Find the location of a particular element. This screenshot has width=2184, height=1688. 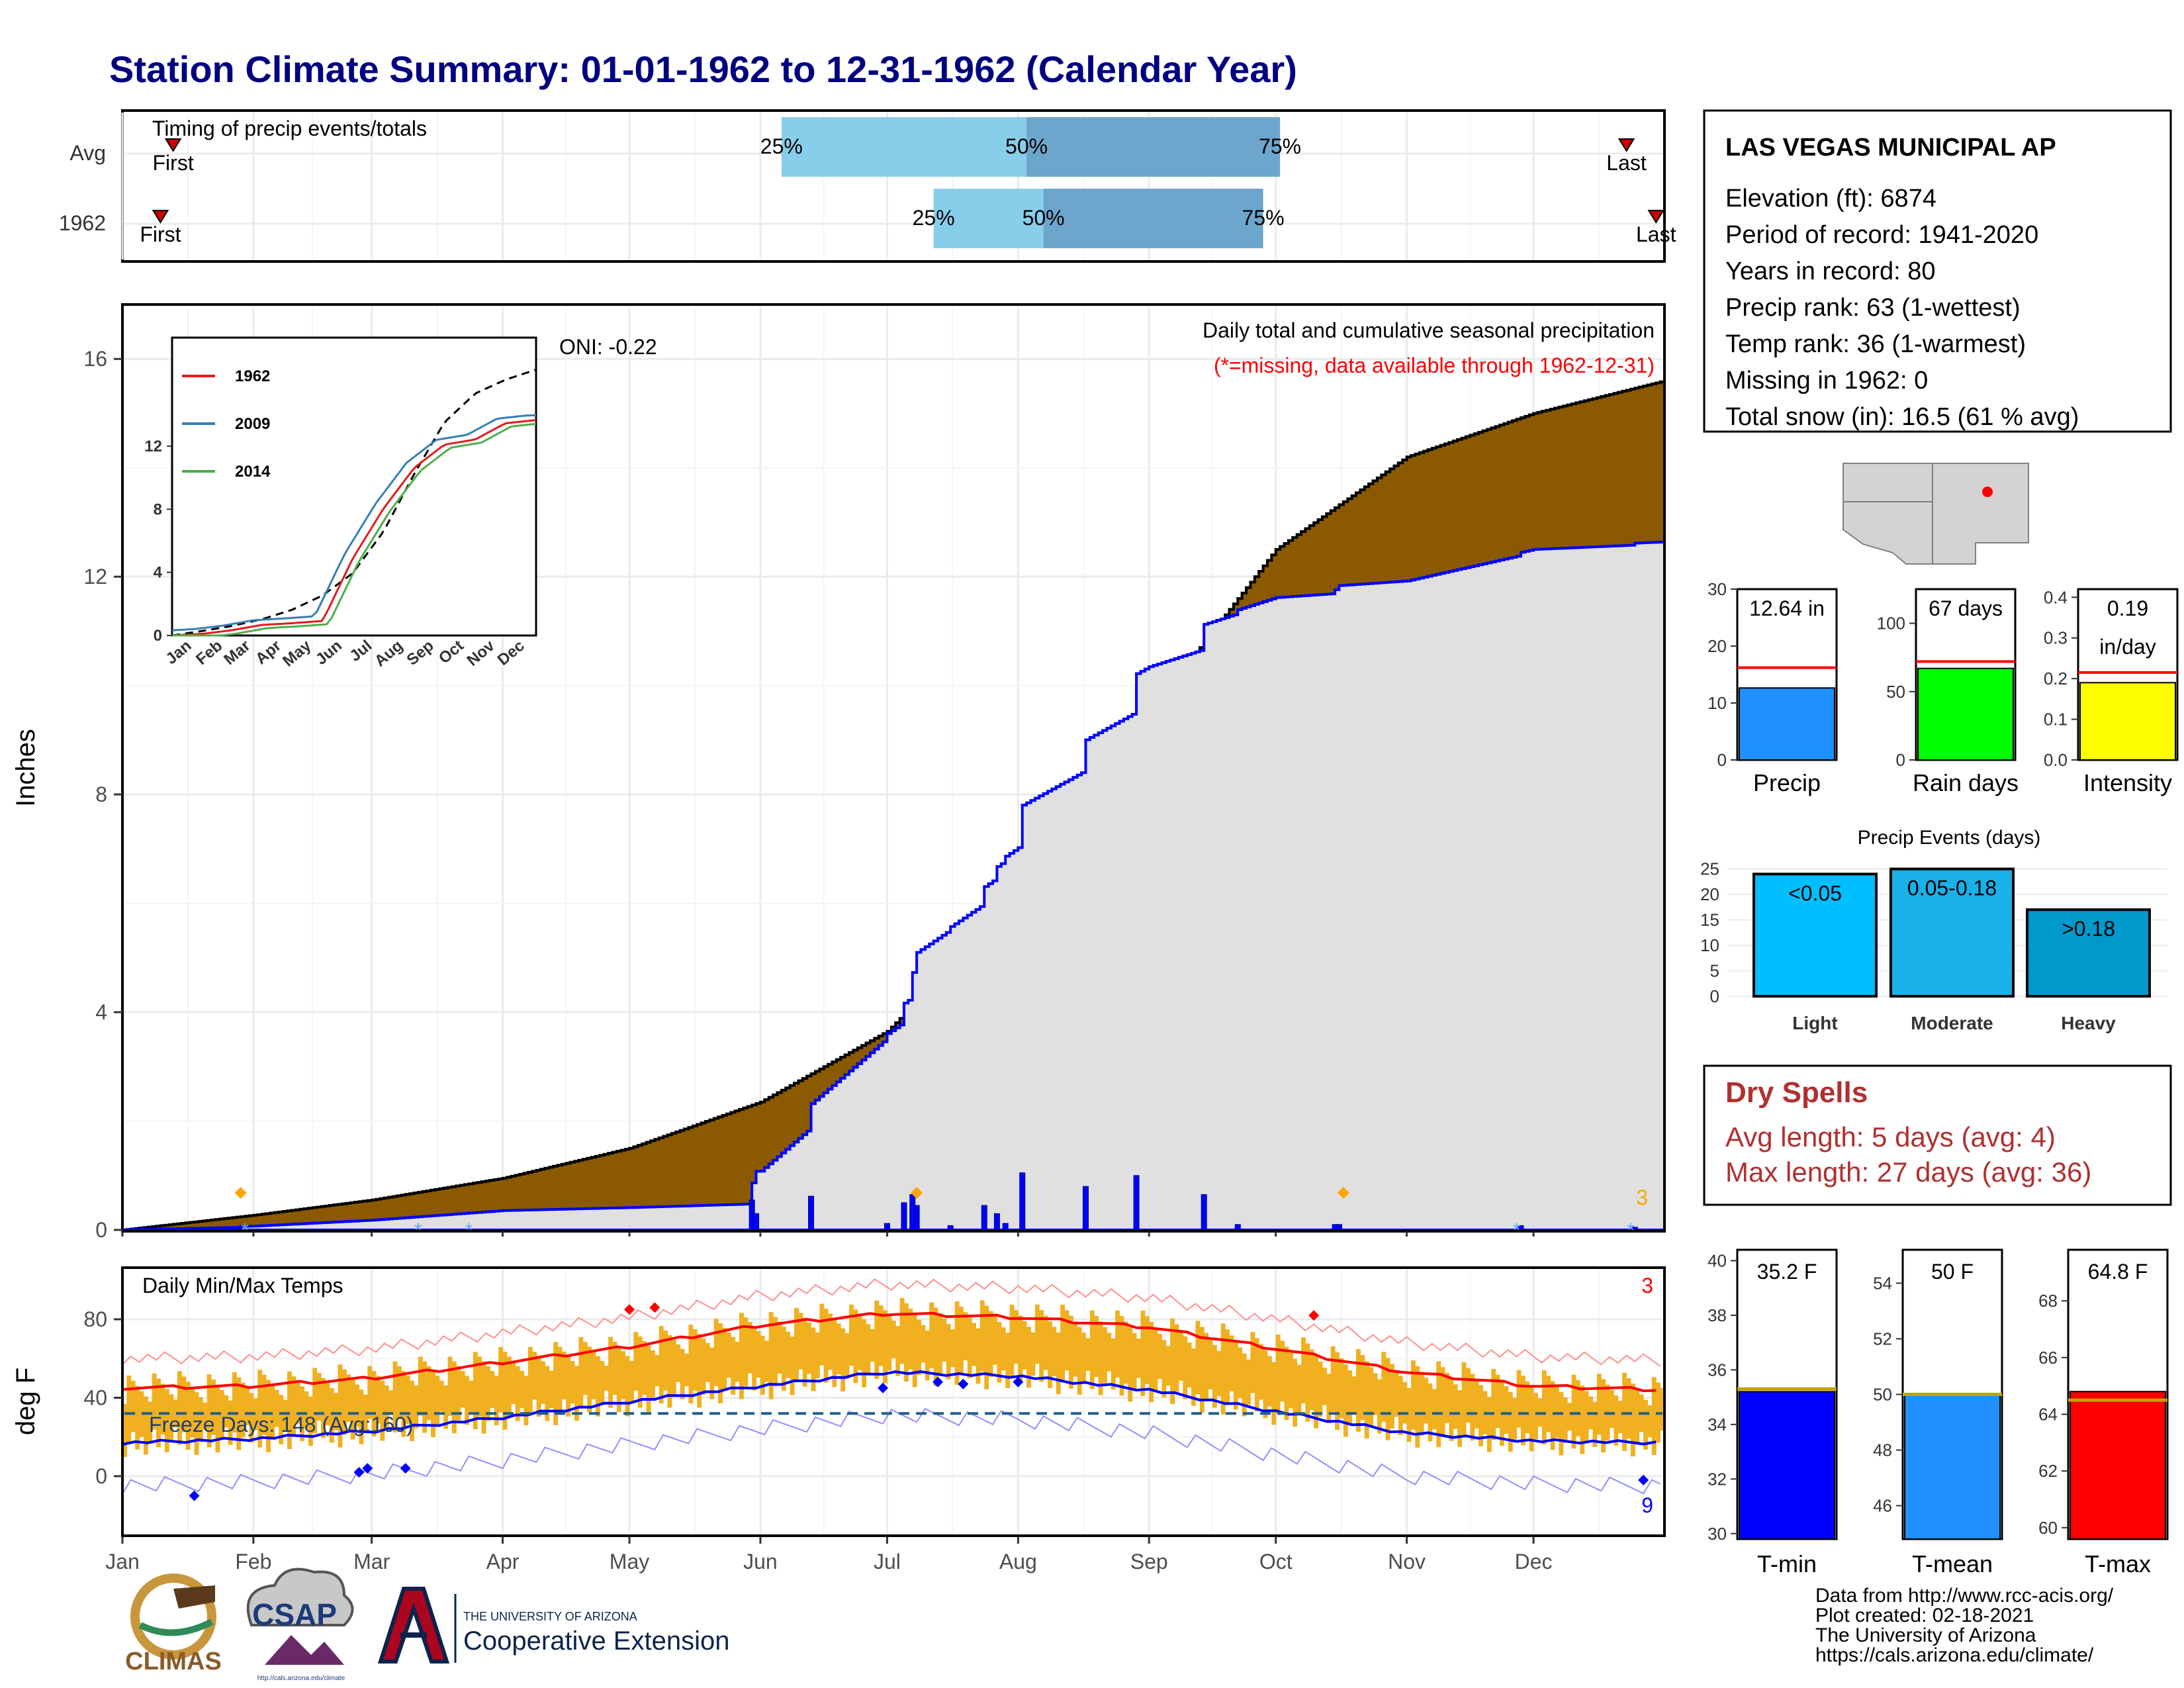

temp-summary-value-label: 35.2 F is located at coordinates (1787, 1272).